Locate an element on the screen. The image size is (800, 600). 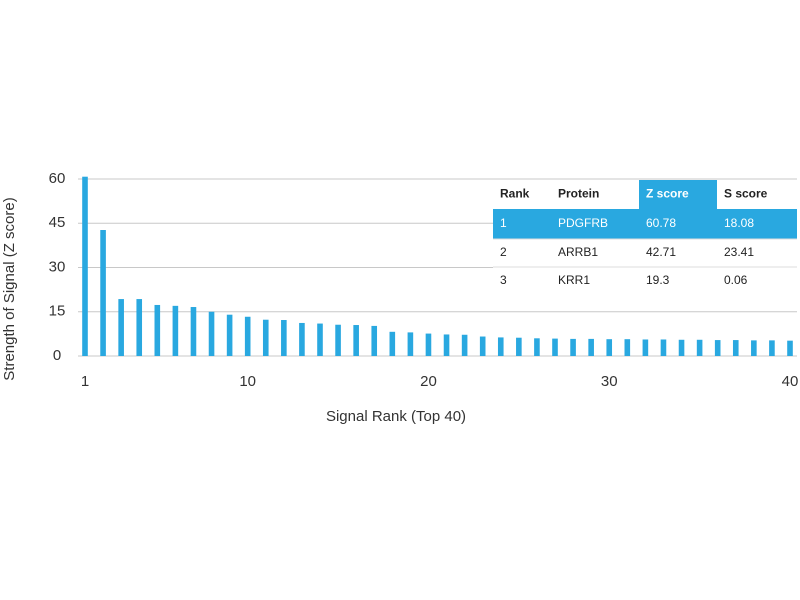
table-cell: 42.71 is located at coordinates (661, 252).